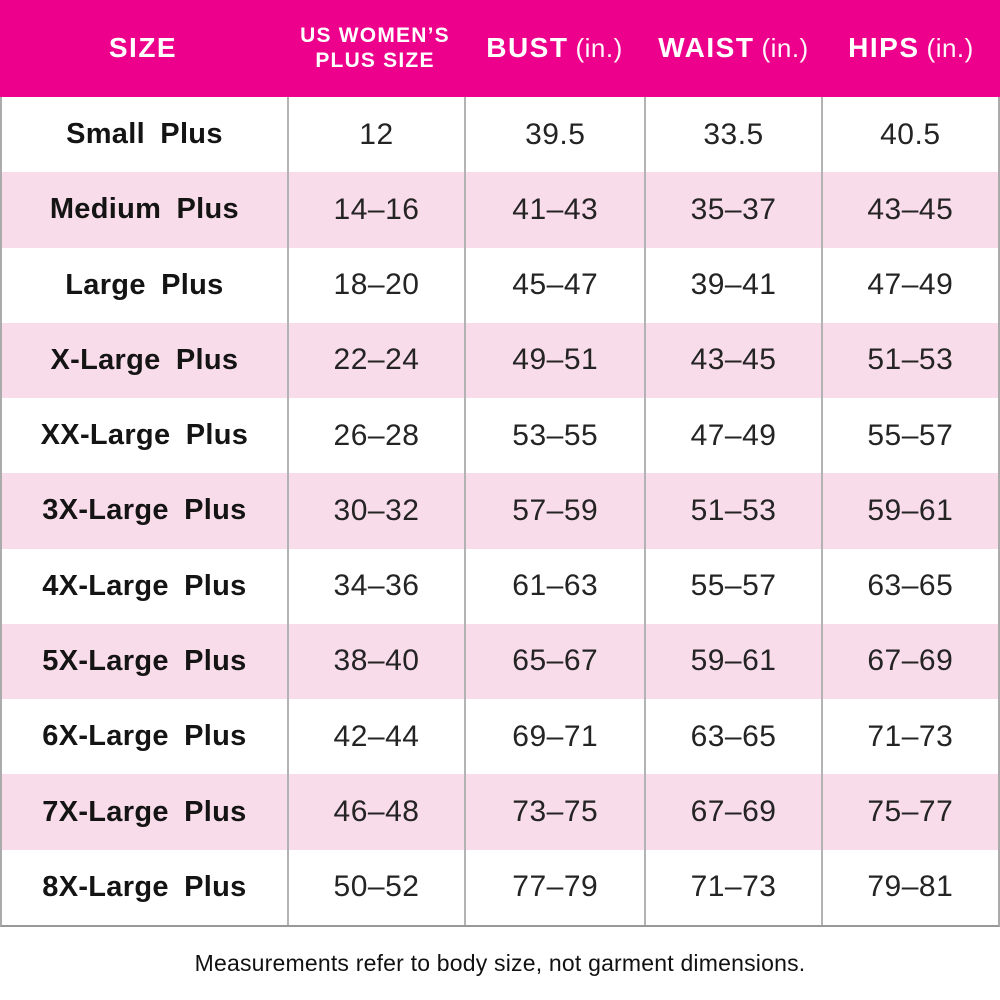 The height and width of the screenshot is (1000, 1000). What do you see at coordinates (375, 661) in the screenshot?
I see `us-size-cell: 38–40` at bounding box center [375, 661].